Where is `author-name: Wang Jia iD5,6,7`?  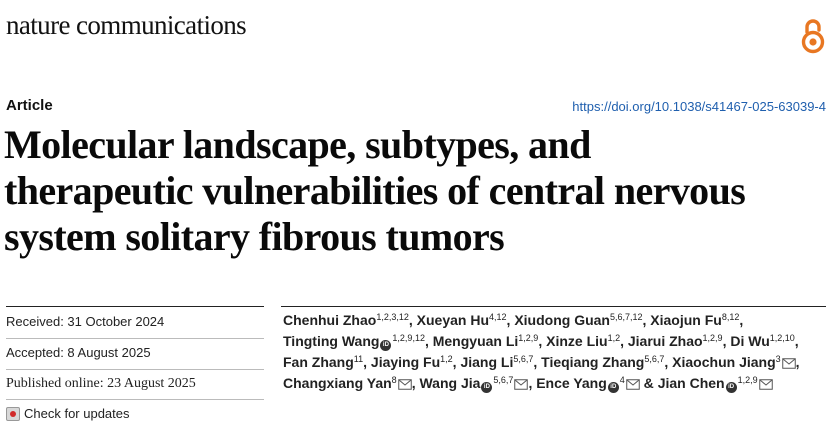 author-name: Wang Jia iD5,6,7 is located at coordinates (474, 384).